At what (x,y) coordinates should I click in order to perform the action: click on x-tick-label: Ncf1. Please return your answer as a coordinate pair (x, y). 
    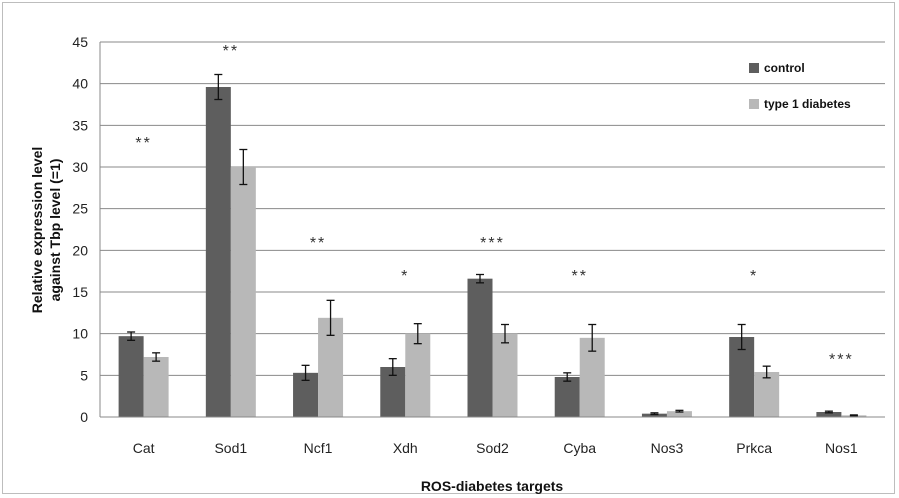
    Looking at the image, I should click on (318, 448).